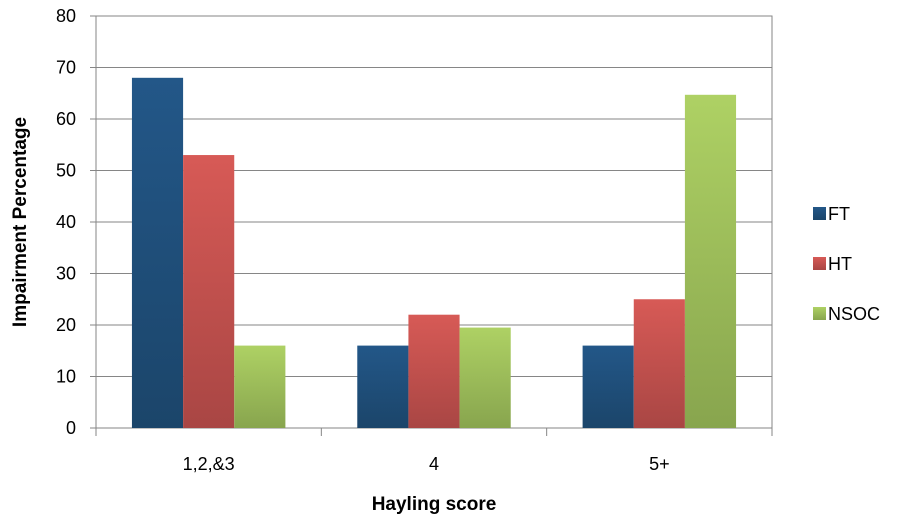 Image resolution: width=905 pixels, height=520 pixels. Describe the element at coordinates (66, 274) in the screenshot. I see `y-tick-label: 30` at that location.